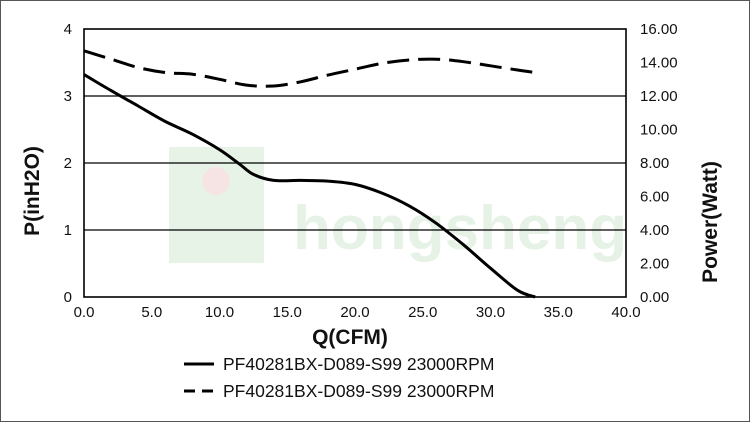 Image resolution: width=750 pixels, height=423 pixels. I want to click on y2-tick-label-5: 10.00, so click(659, 130).